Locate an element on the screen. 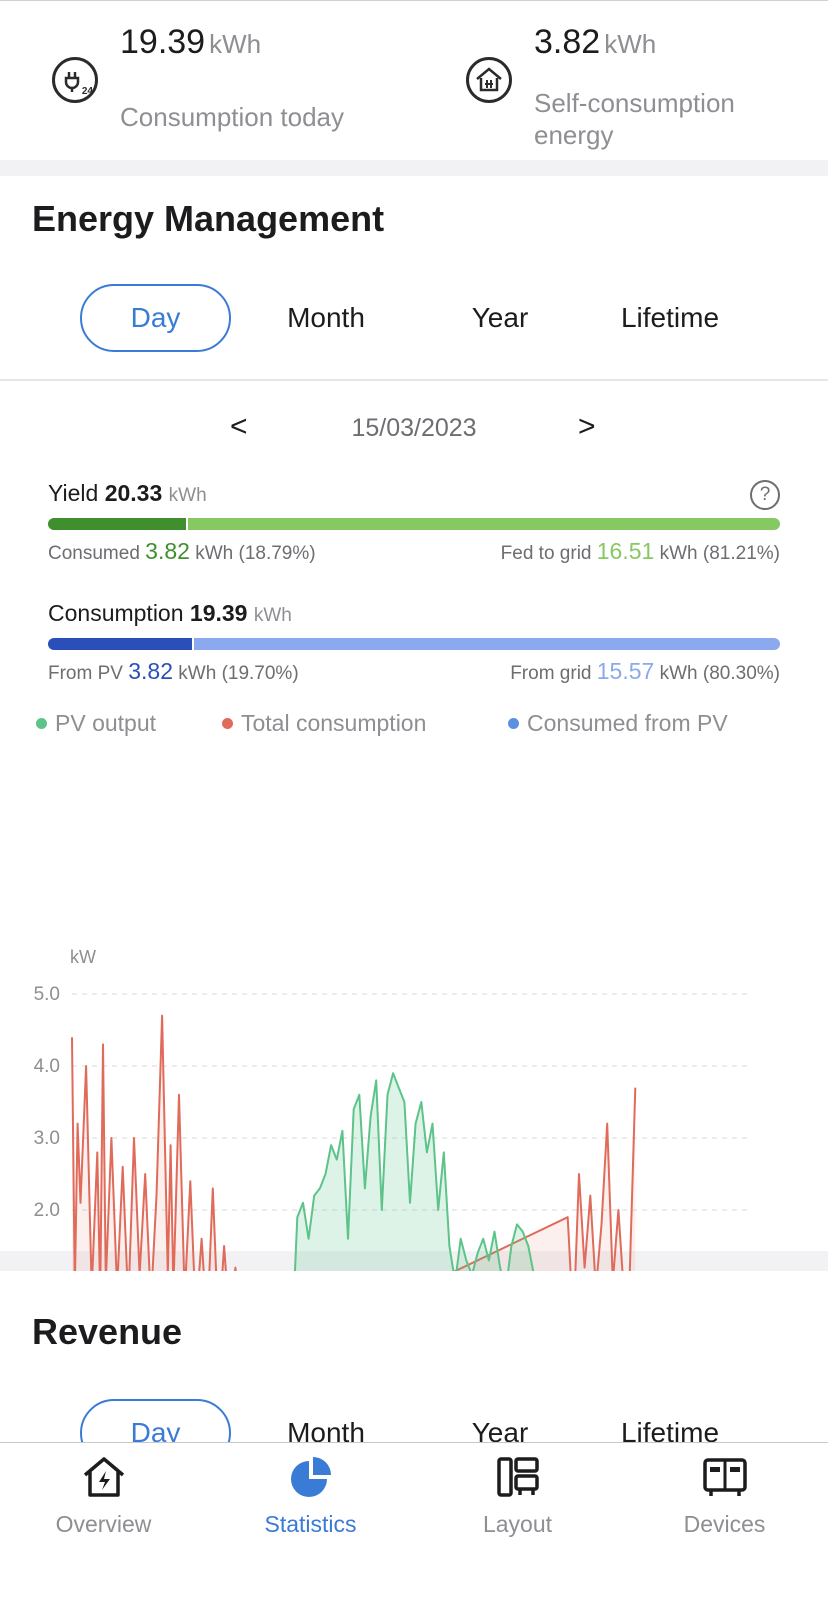 Image resolution: width=828 pixels, height=1608 pixels. next-date-button: > is located at coordinates (587, 426).